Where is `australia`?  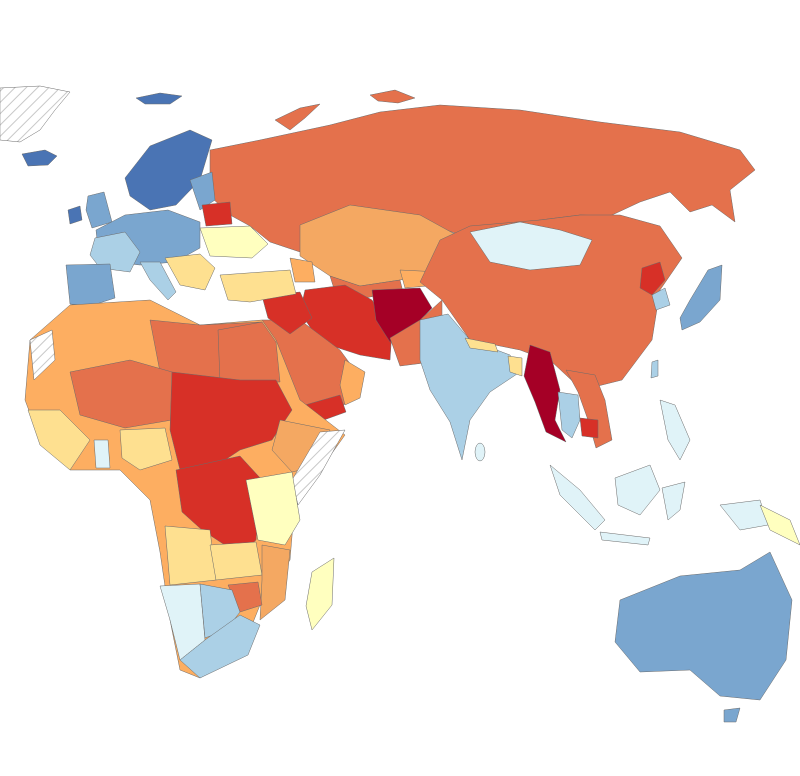
australia is located at coordinates (703, 626).